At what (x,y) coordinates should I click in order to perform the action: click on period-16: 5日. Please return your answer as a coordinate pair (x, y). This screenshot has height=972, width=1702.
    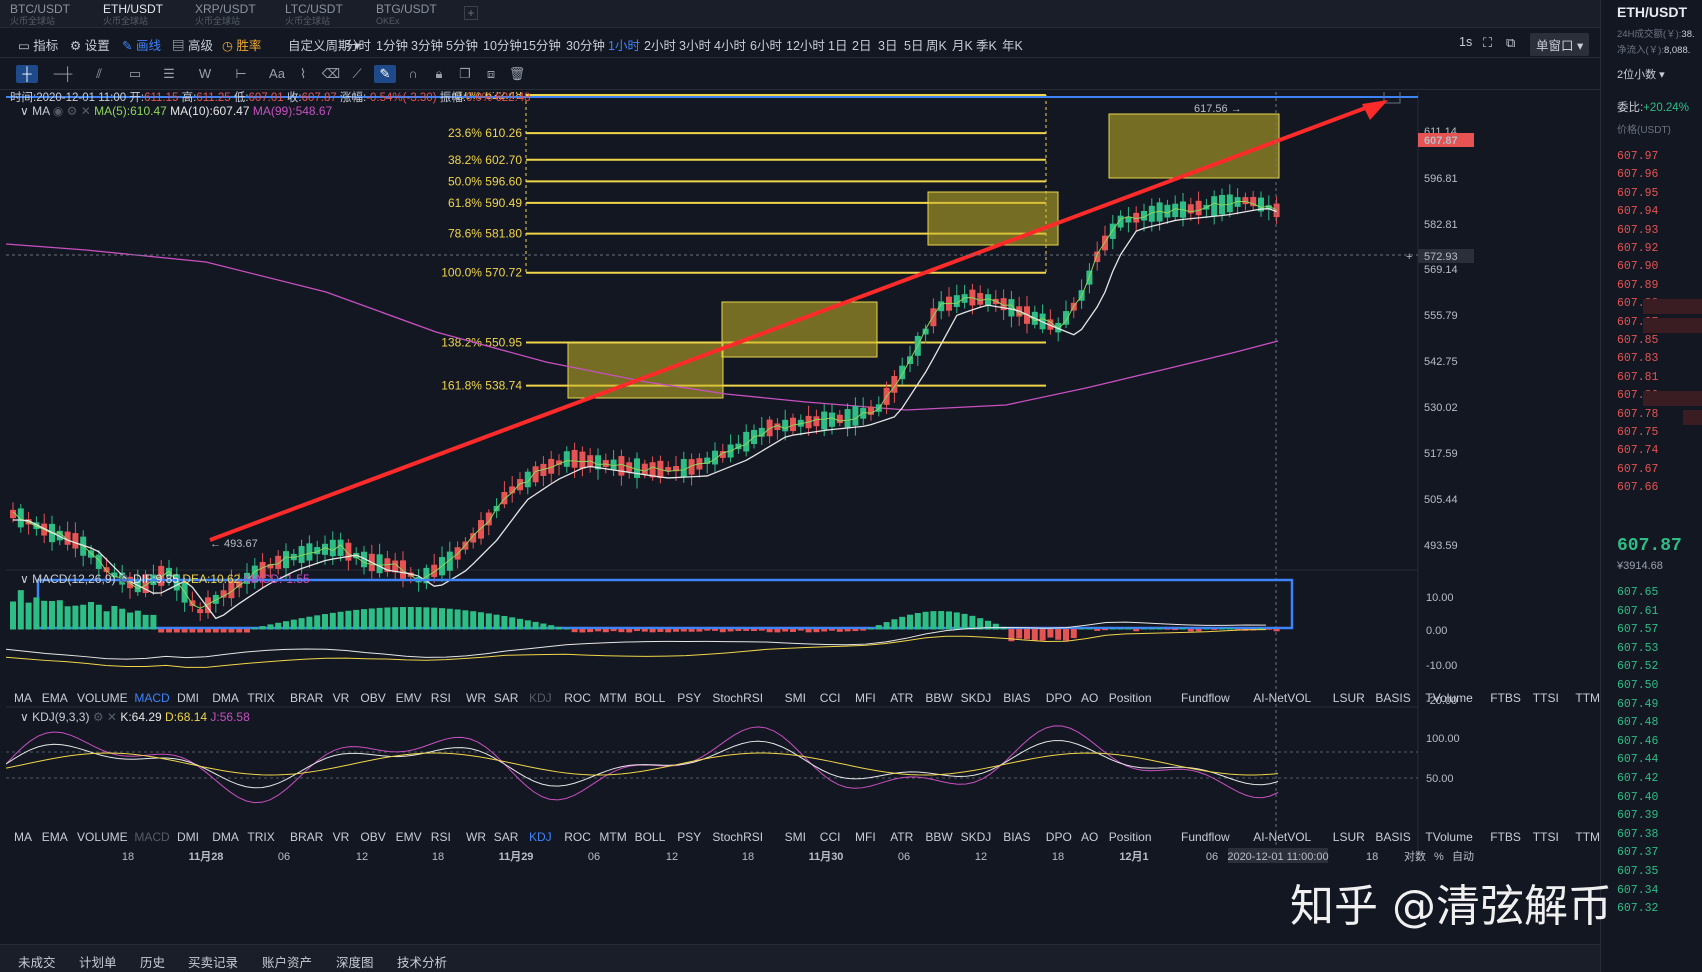
    Looking at the image, I should click on (914, 46).